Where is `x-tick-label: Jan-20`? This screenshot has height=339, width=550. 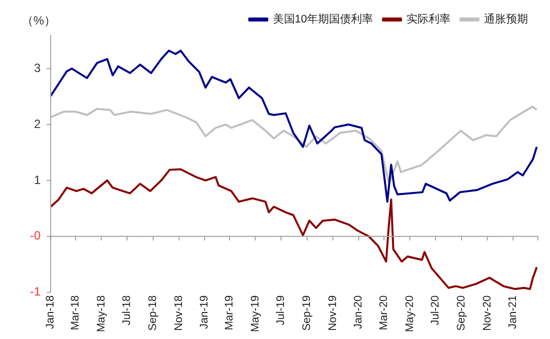
x-tick-label: Jan-20 is located at coordinates (358, 312).